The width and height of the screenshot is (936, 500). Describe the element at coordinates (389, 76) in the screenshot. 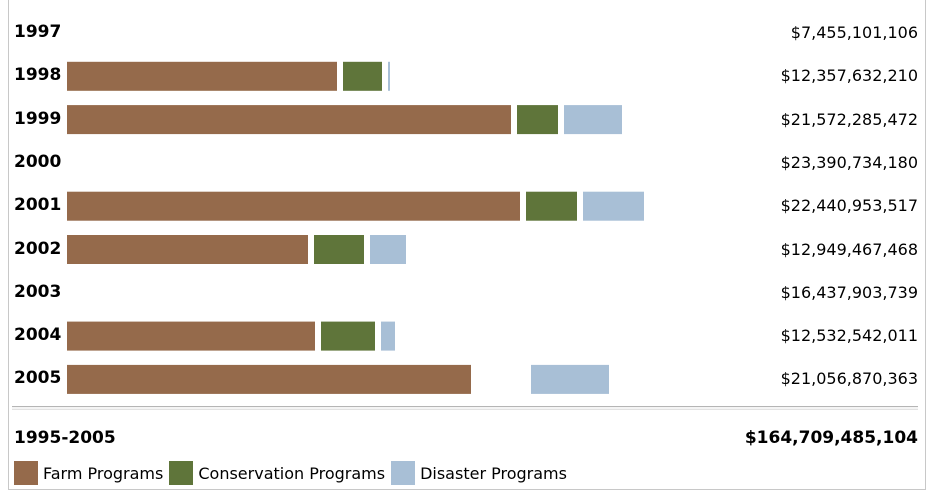

I see `bar-disaster-1998` at that location.